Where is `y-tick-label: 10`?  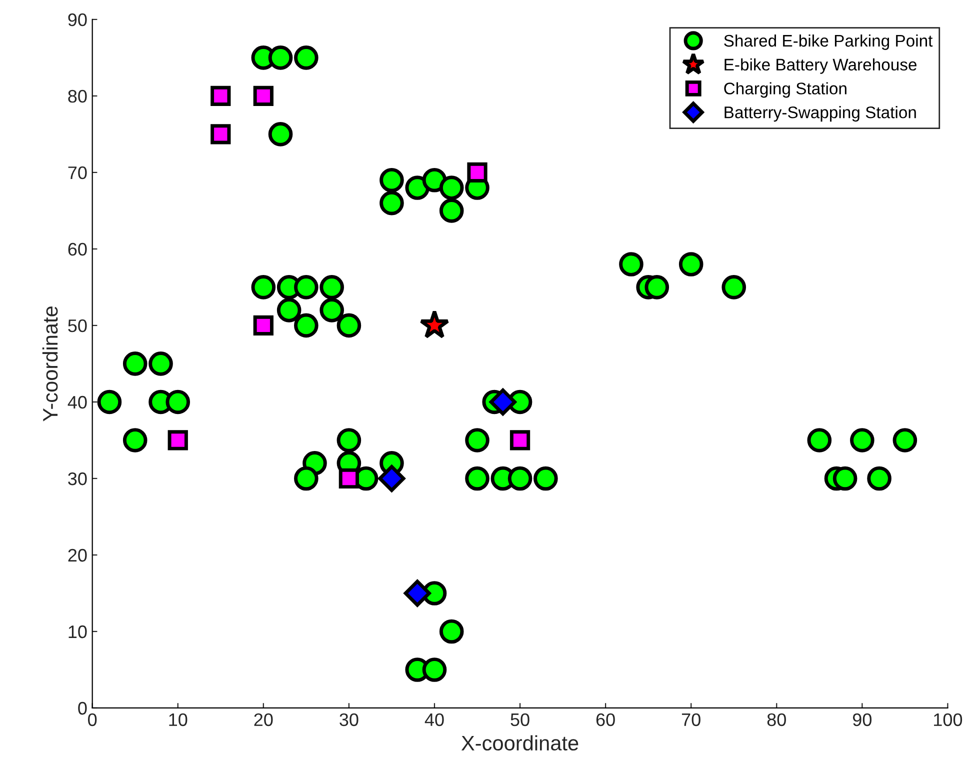
y-tick-label: 10 is located at coordinates (77, 631).